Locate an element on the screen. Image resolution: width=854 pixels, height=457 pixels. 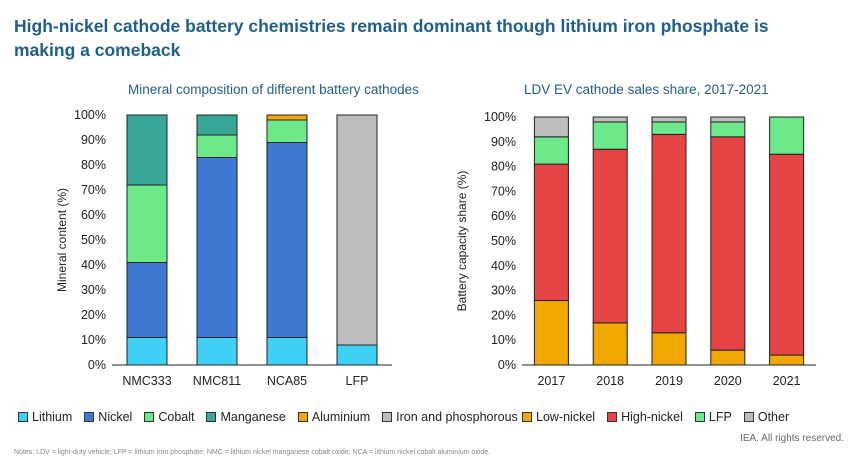
left-ytick-label: 80% is located at coordinates (93, 165).